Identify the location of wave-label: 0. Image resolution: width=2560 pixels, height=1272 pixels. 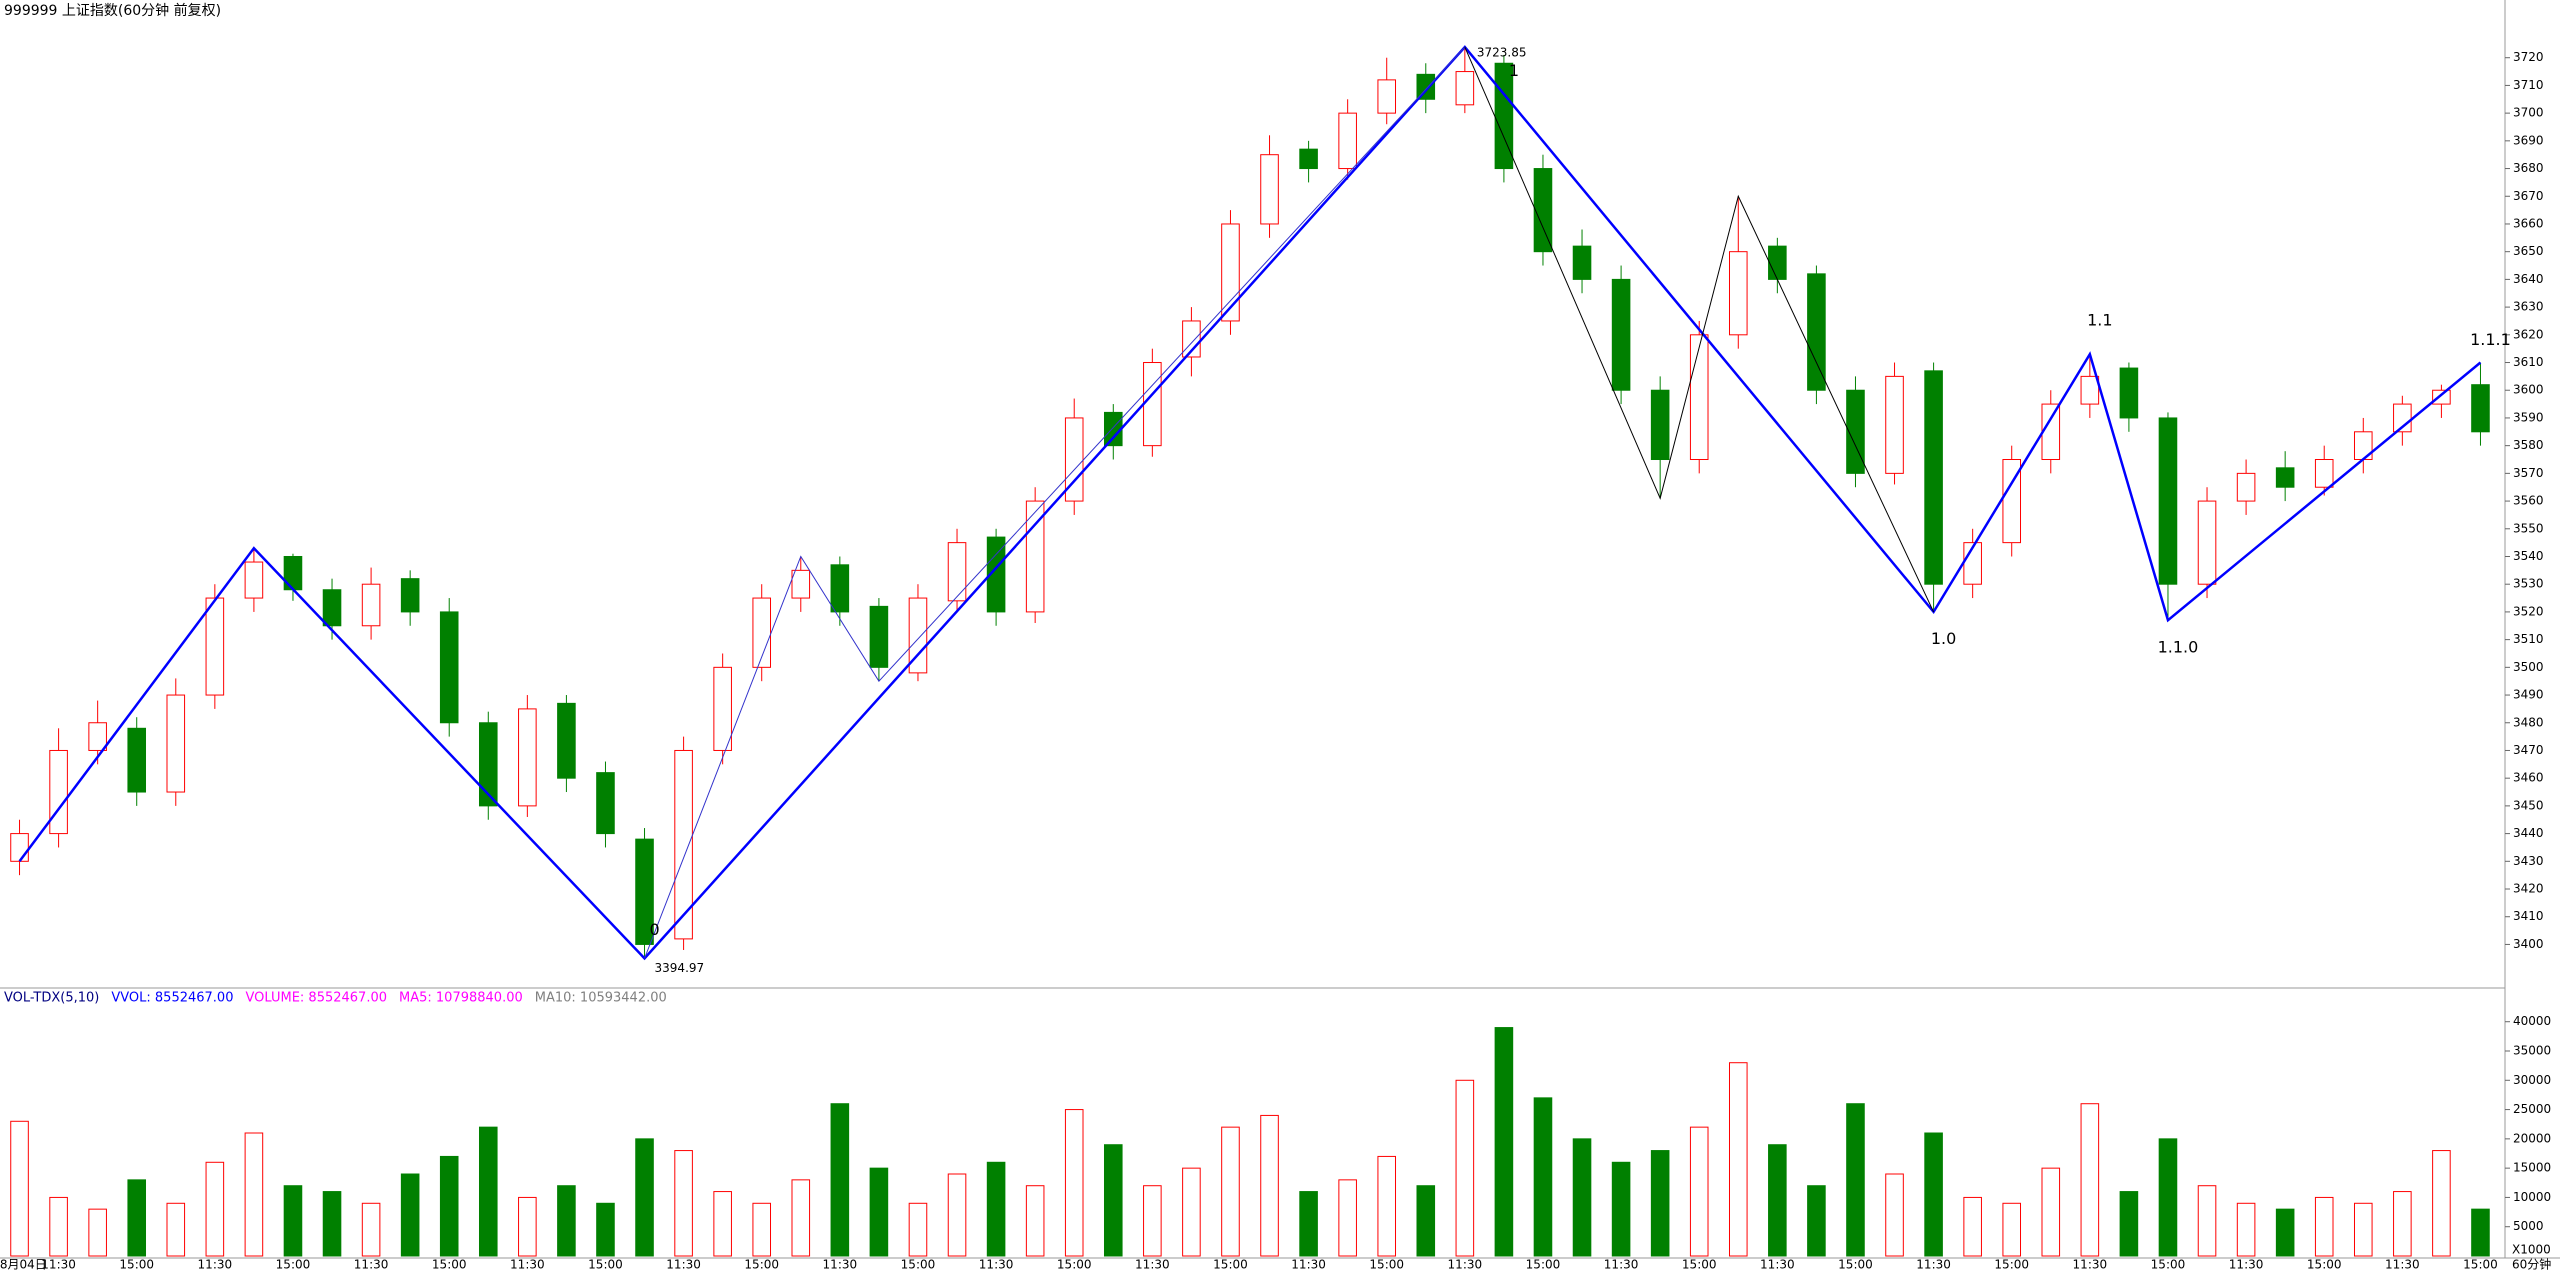
(654, 929).